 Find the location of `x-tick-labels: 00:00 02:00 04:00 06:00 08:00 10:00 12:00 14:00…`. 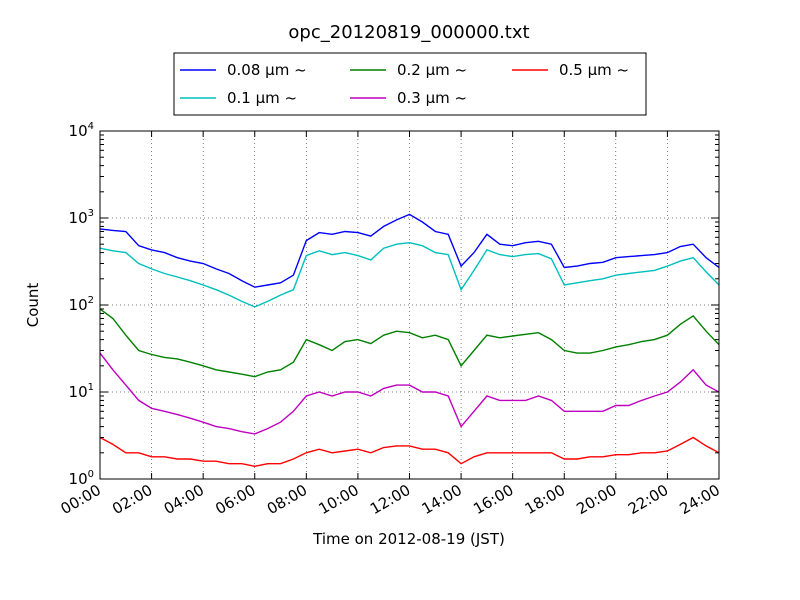

x-tick-labels: 00:00 02:00 04:00 06:00 08:00 10:00 12:00 14:00… is located at coordinates (390, 499).